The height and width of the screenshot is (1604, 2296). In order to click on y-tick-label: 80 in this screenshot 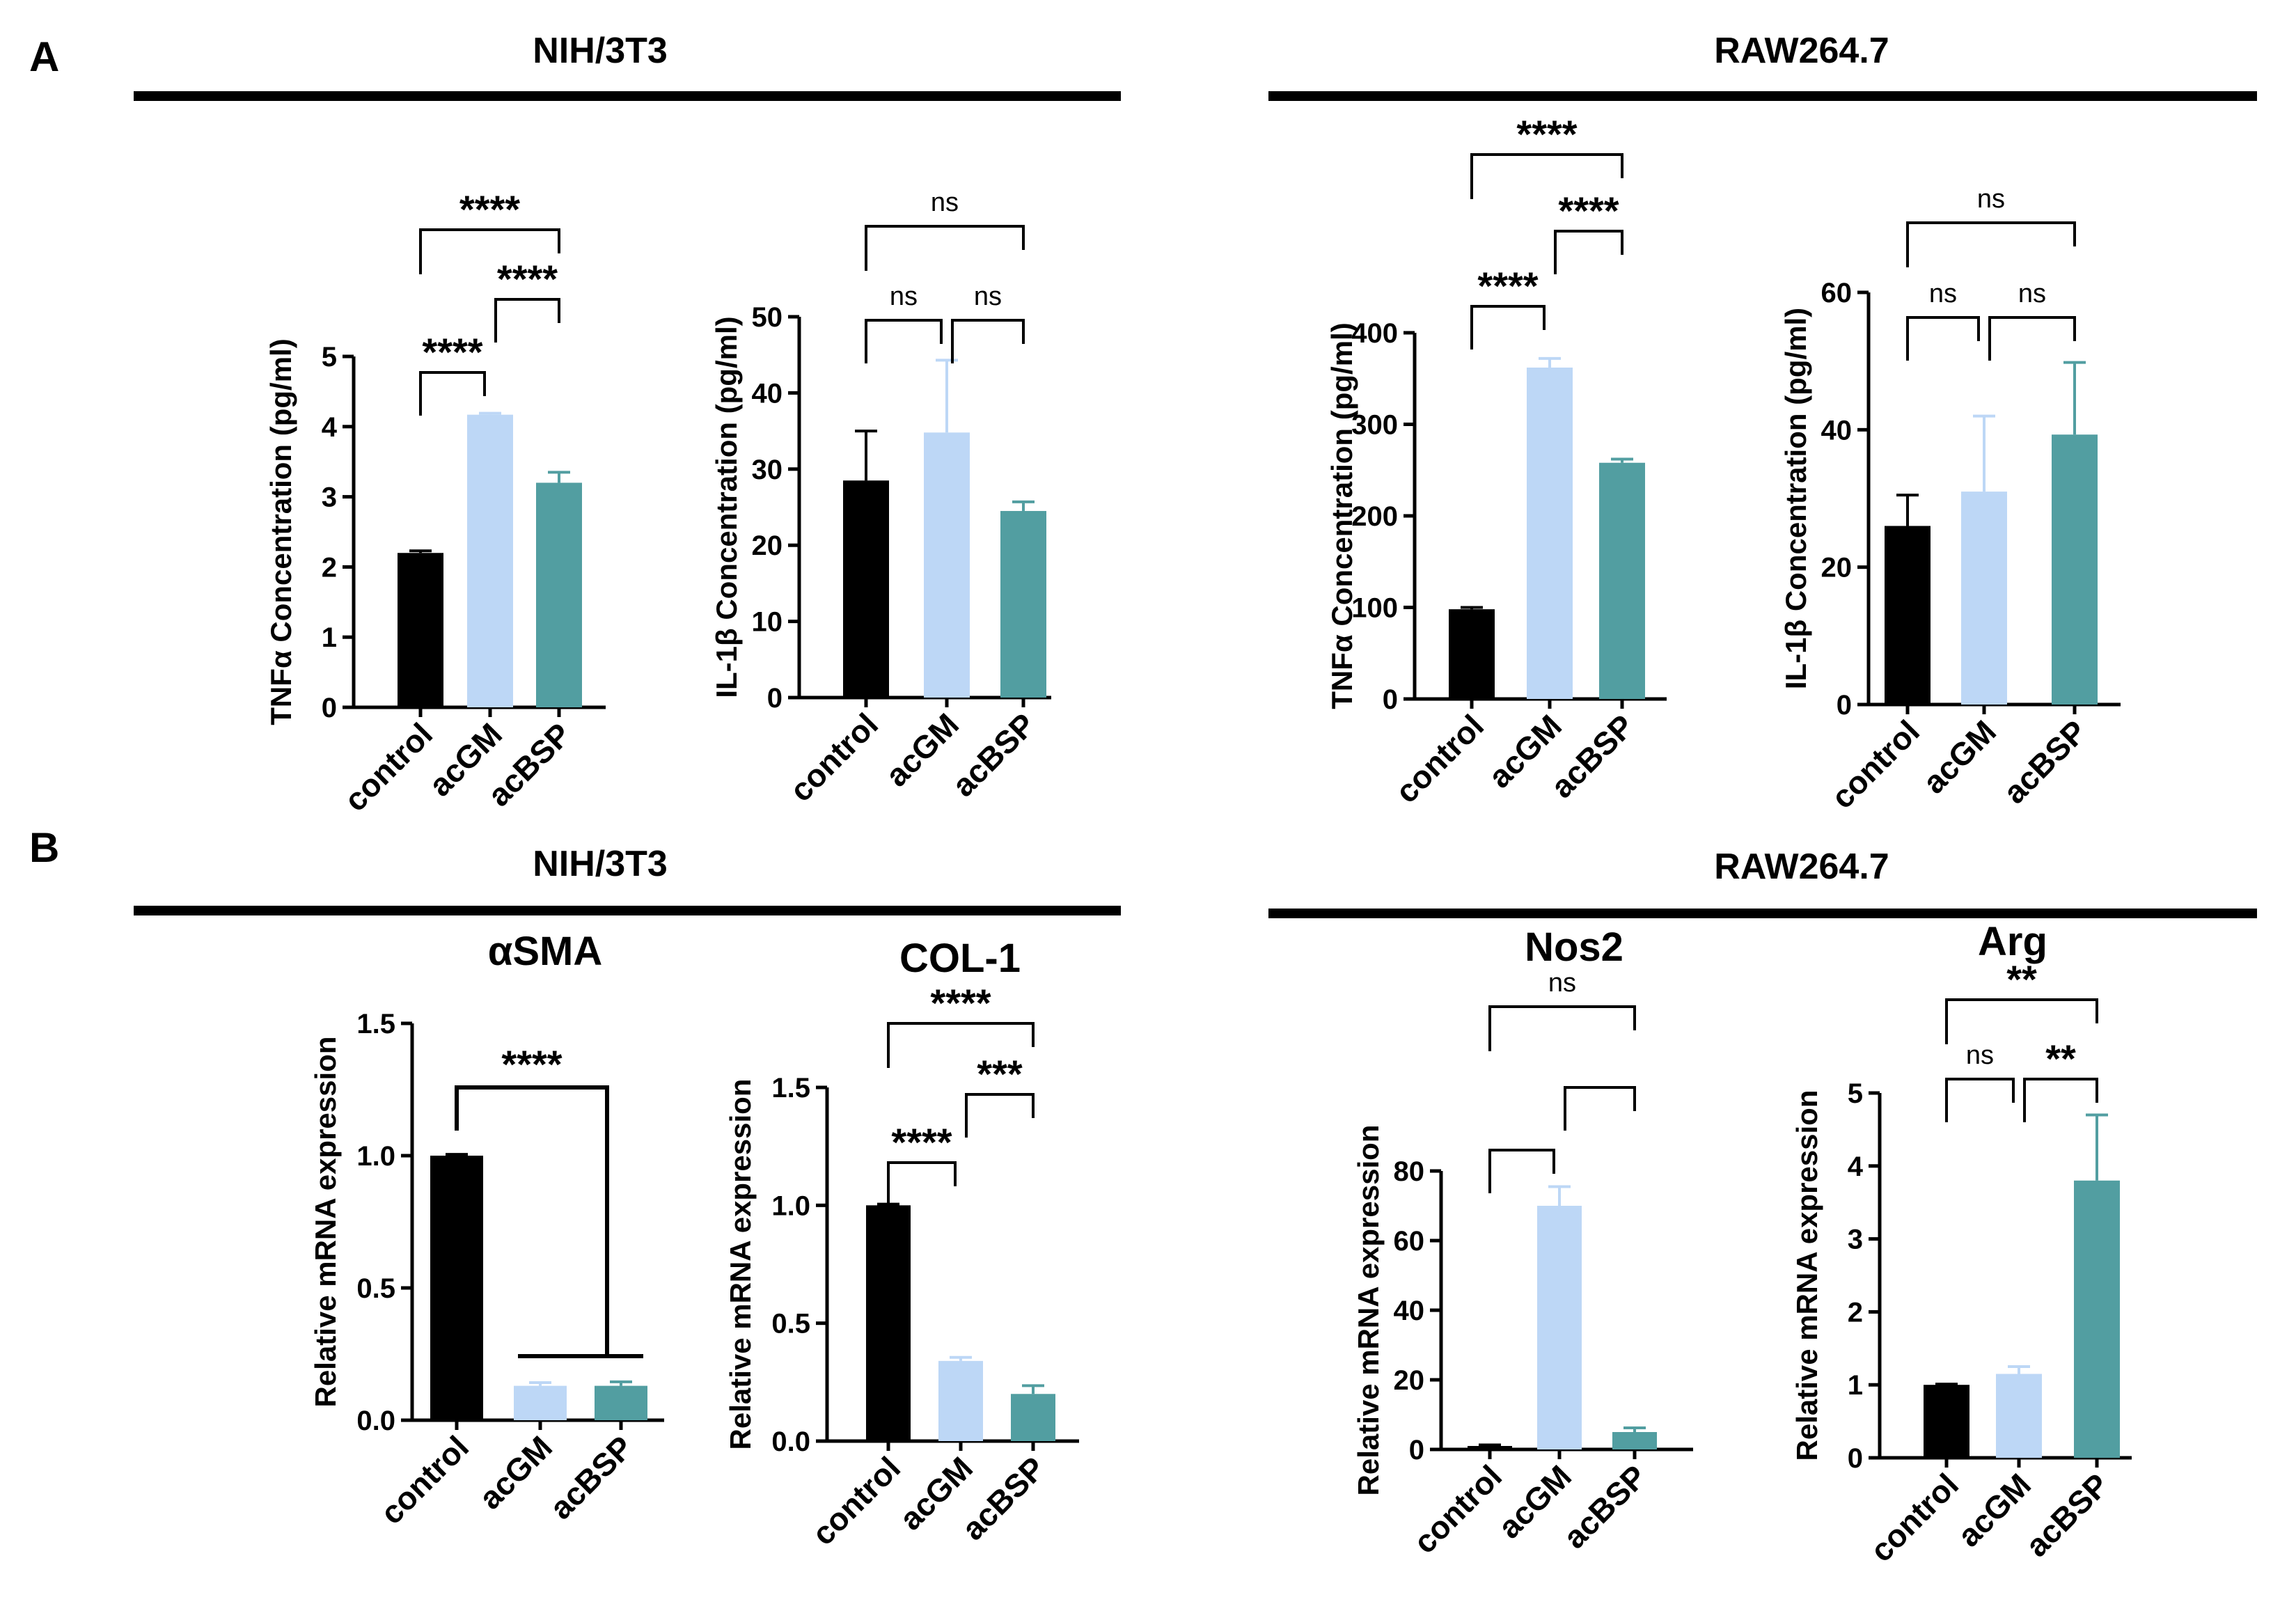, I will do `click(1409, 1171)`.